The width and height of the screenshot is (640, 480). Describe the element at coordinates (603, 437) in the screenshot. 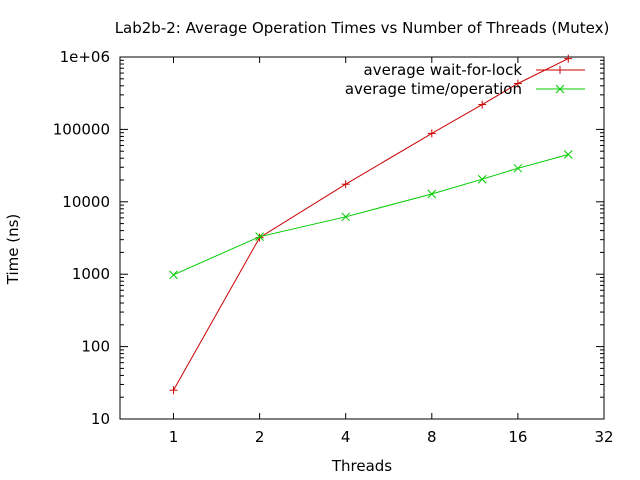

I see `x-tick-label: 32` at that location.